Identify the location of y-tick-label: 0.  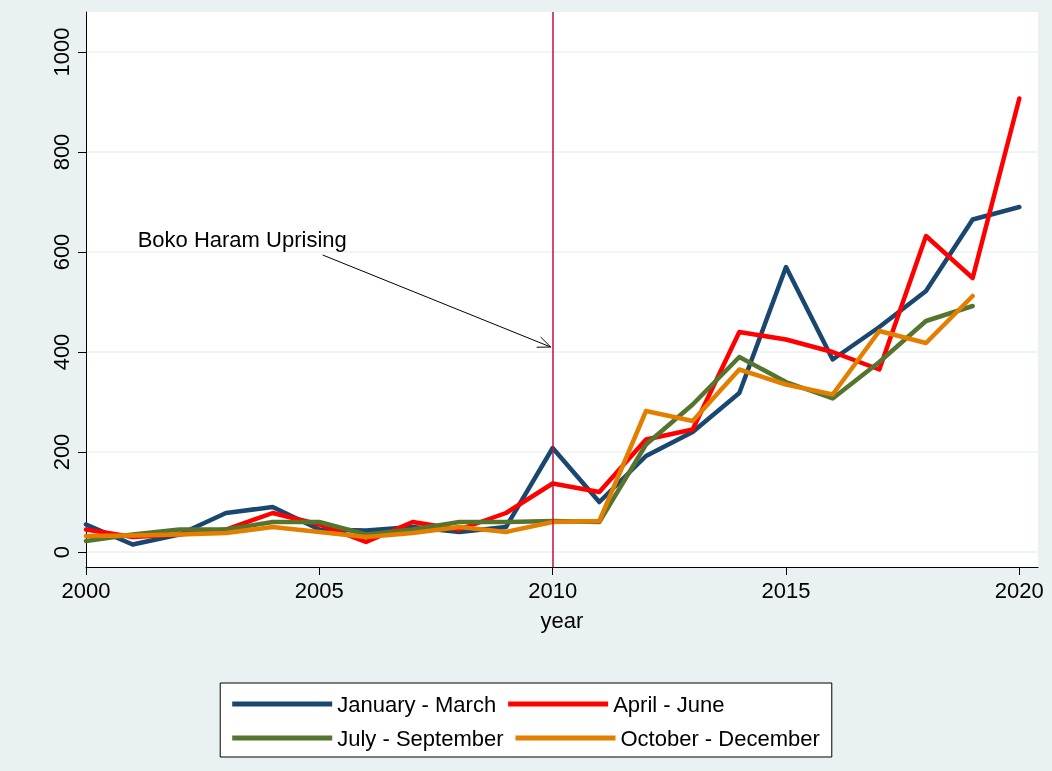
(61, 552).